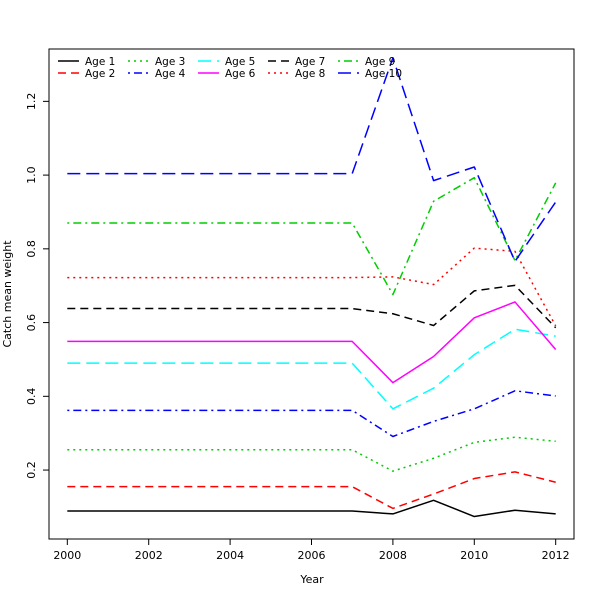 This screenshot has width=600, height=600. I want to click on y-tick-label: 0.2, so click(31, 470).